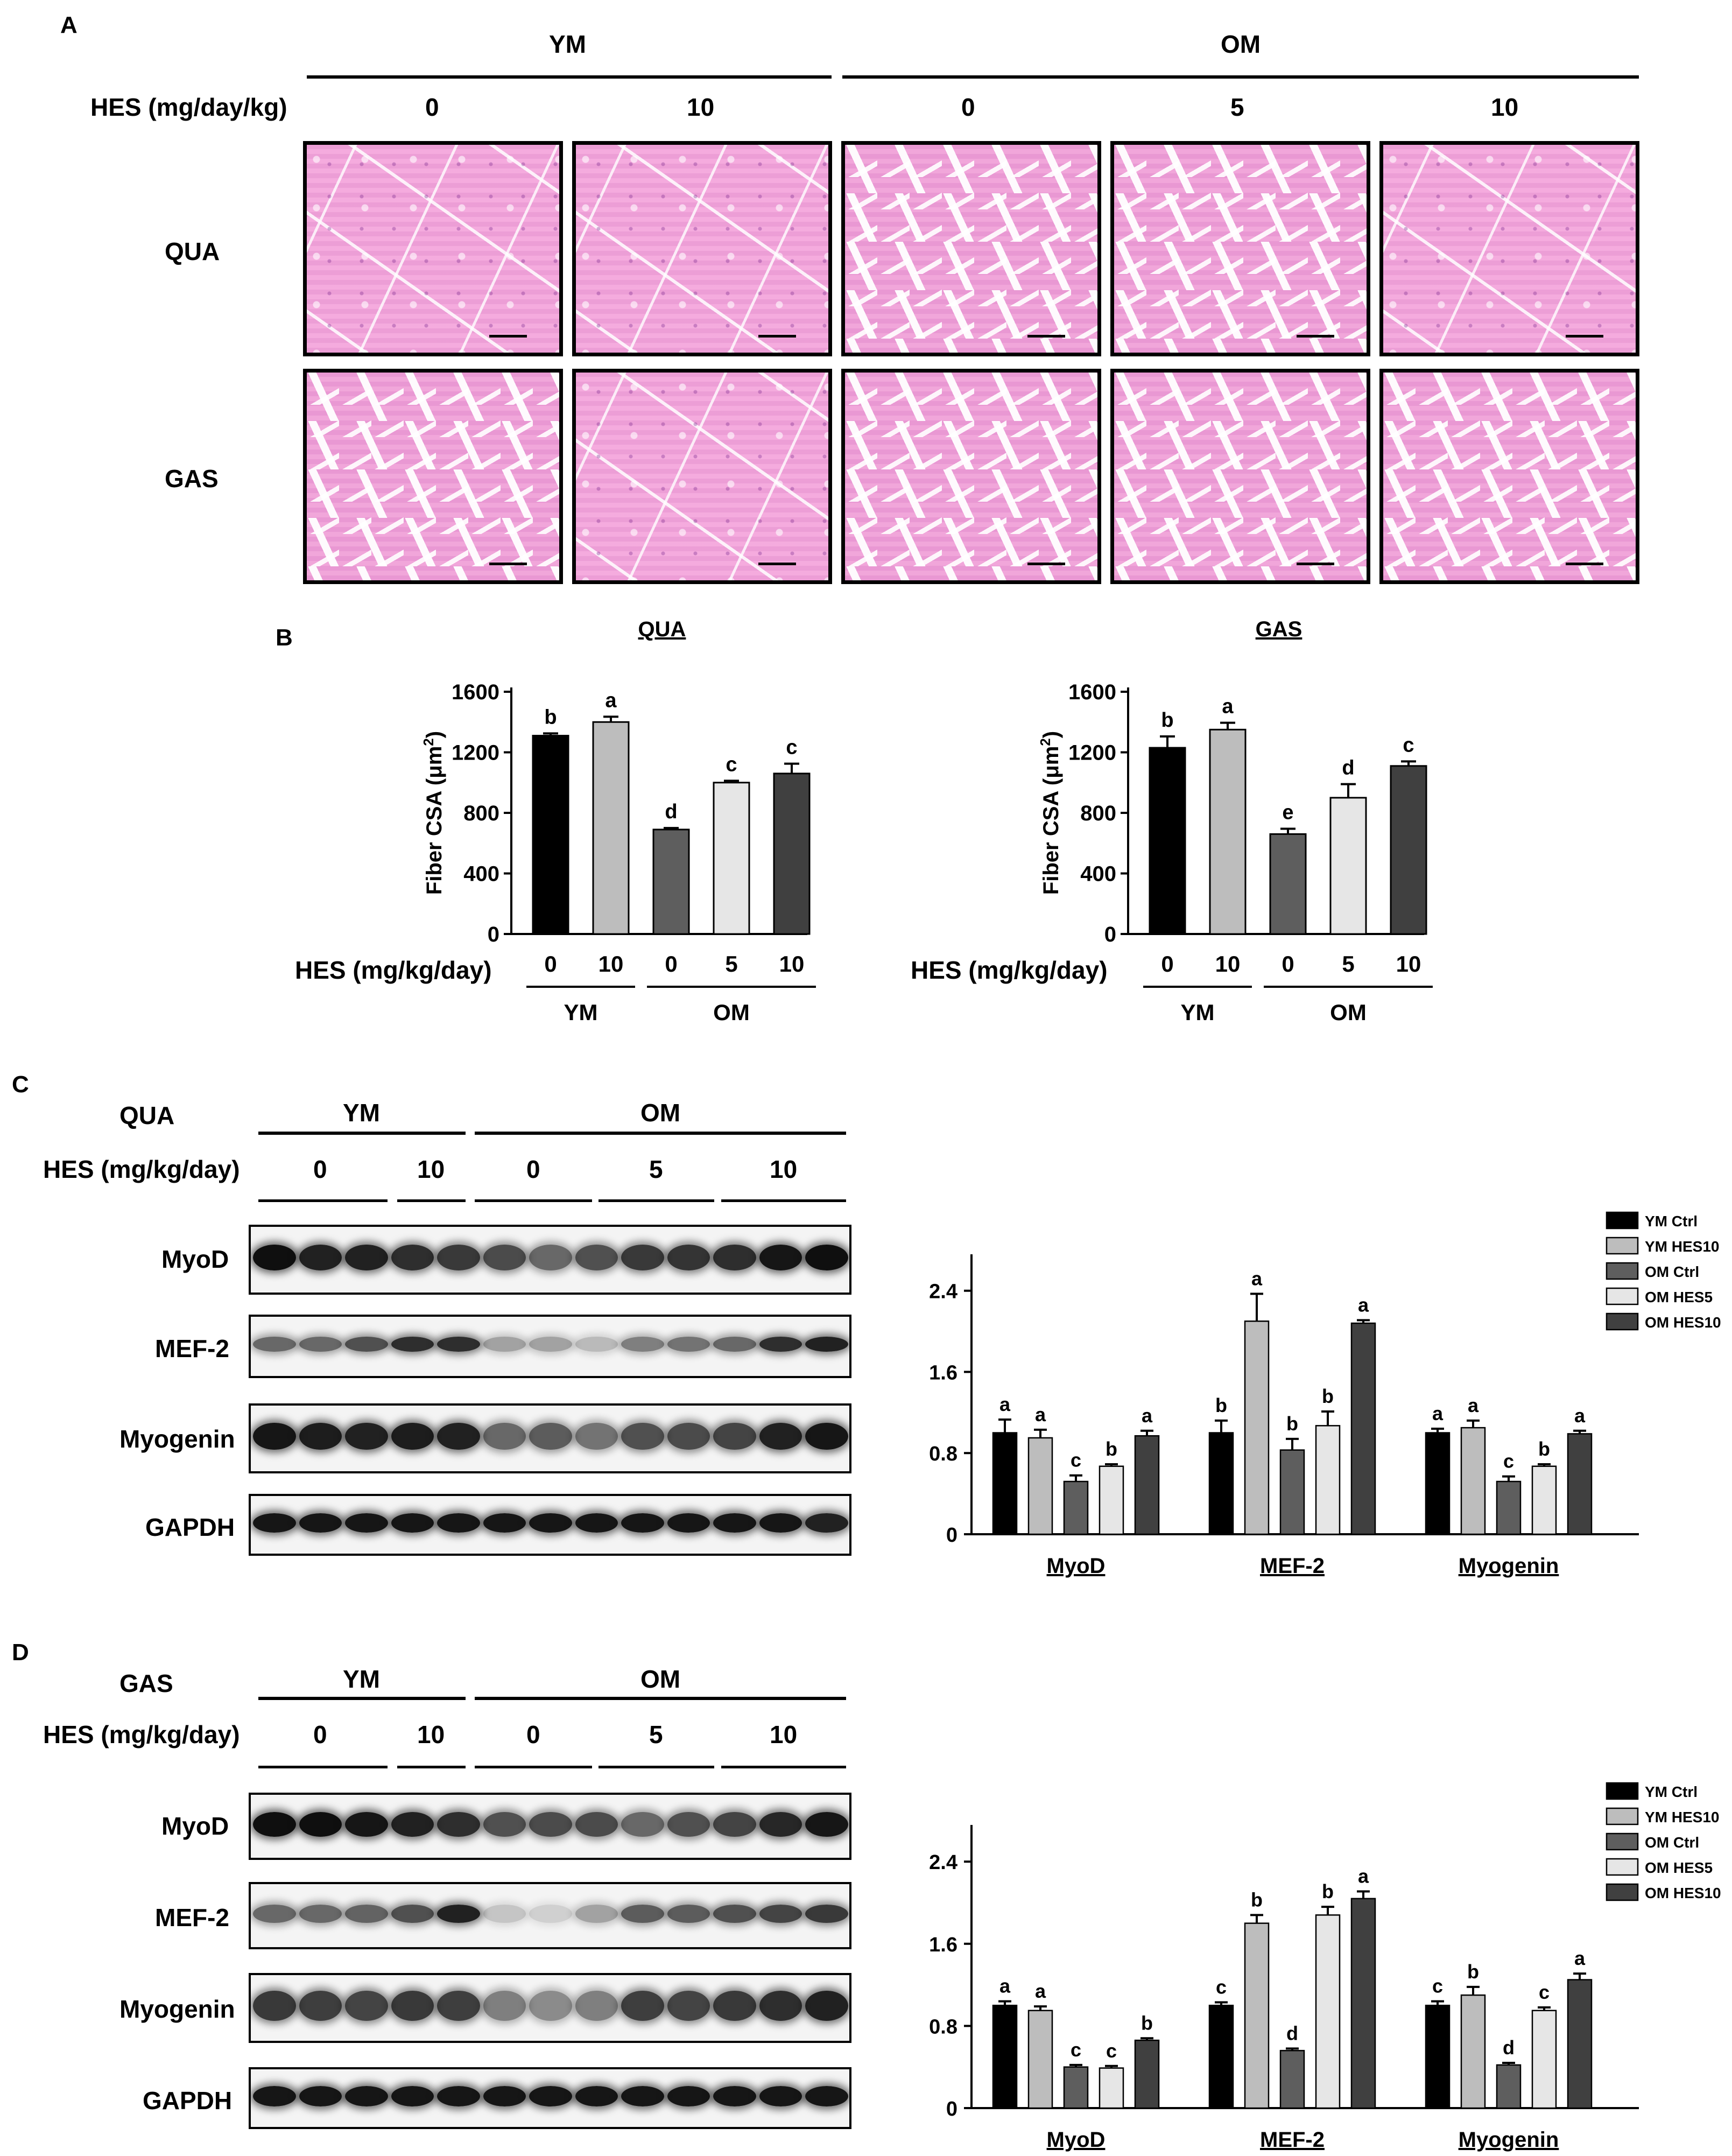 This screenshot has height=2156, width=1732. What do you see at coordinates (1509, 2140) in the screenshot?
I see `x-category-label: Myogenin` at bounding box center [1509, 2140].